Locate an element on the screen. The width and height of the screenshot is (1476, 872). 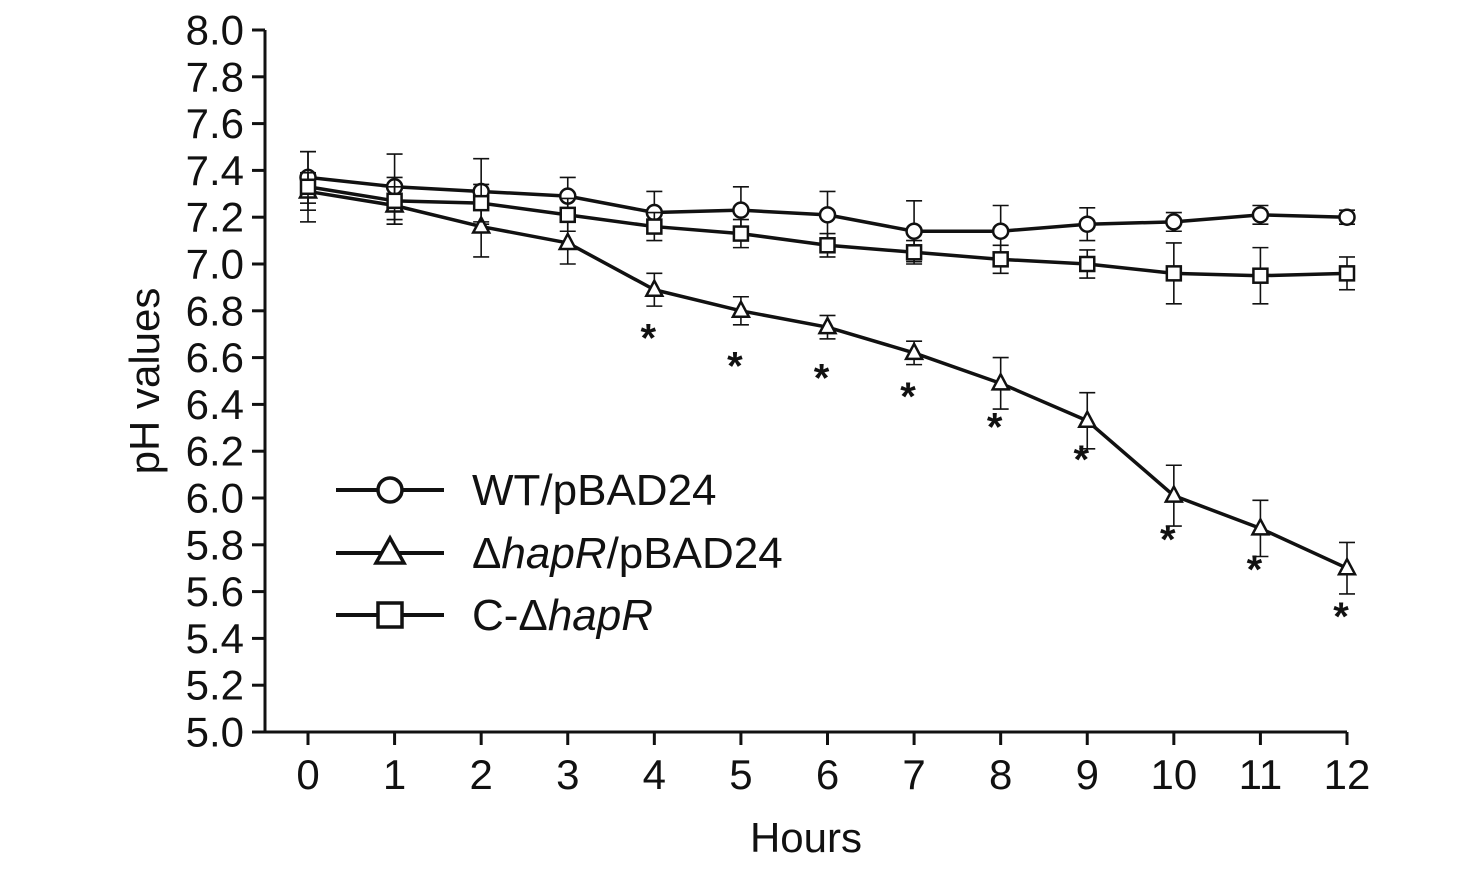
y-tick-label: 5.0 is located at coordinates (215, 732).